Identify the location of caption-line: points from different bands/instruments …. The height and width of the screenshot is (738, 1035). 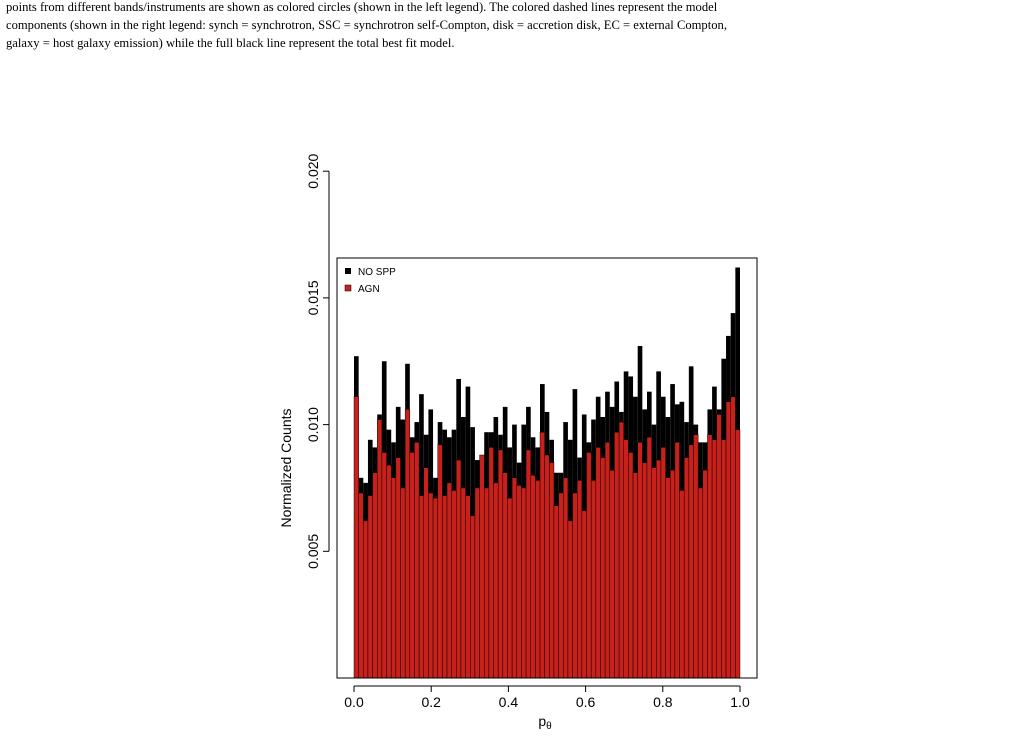
(362, 7).